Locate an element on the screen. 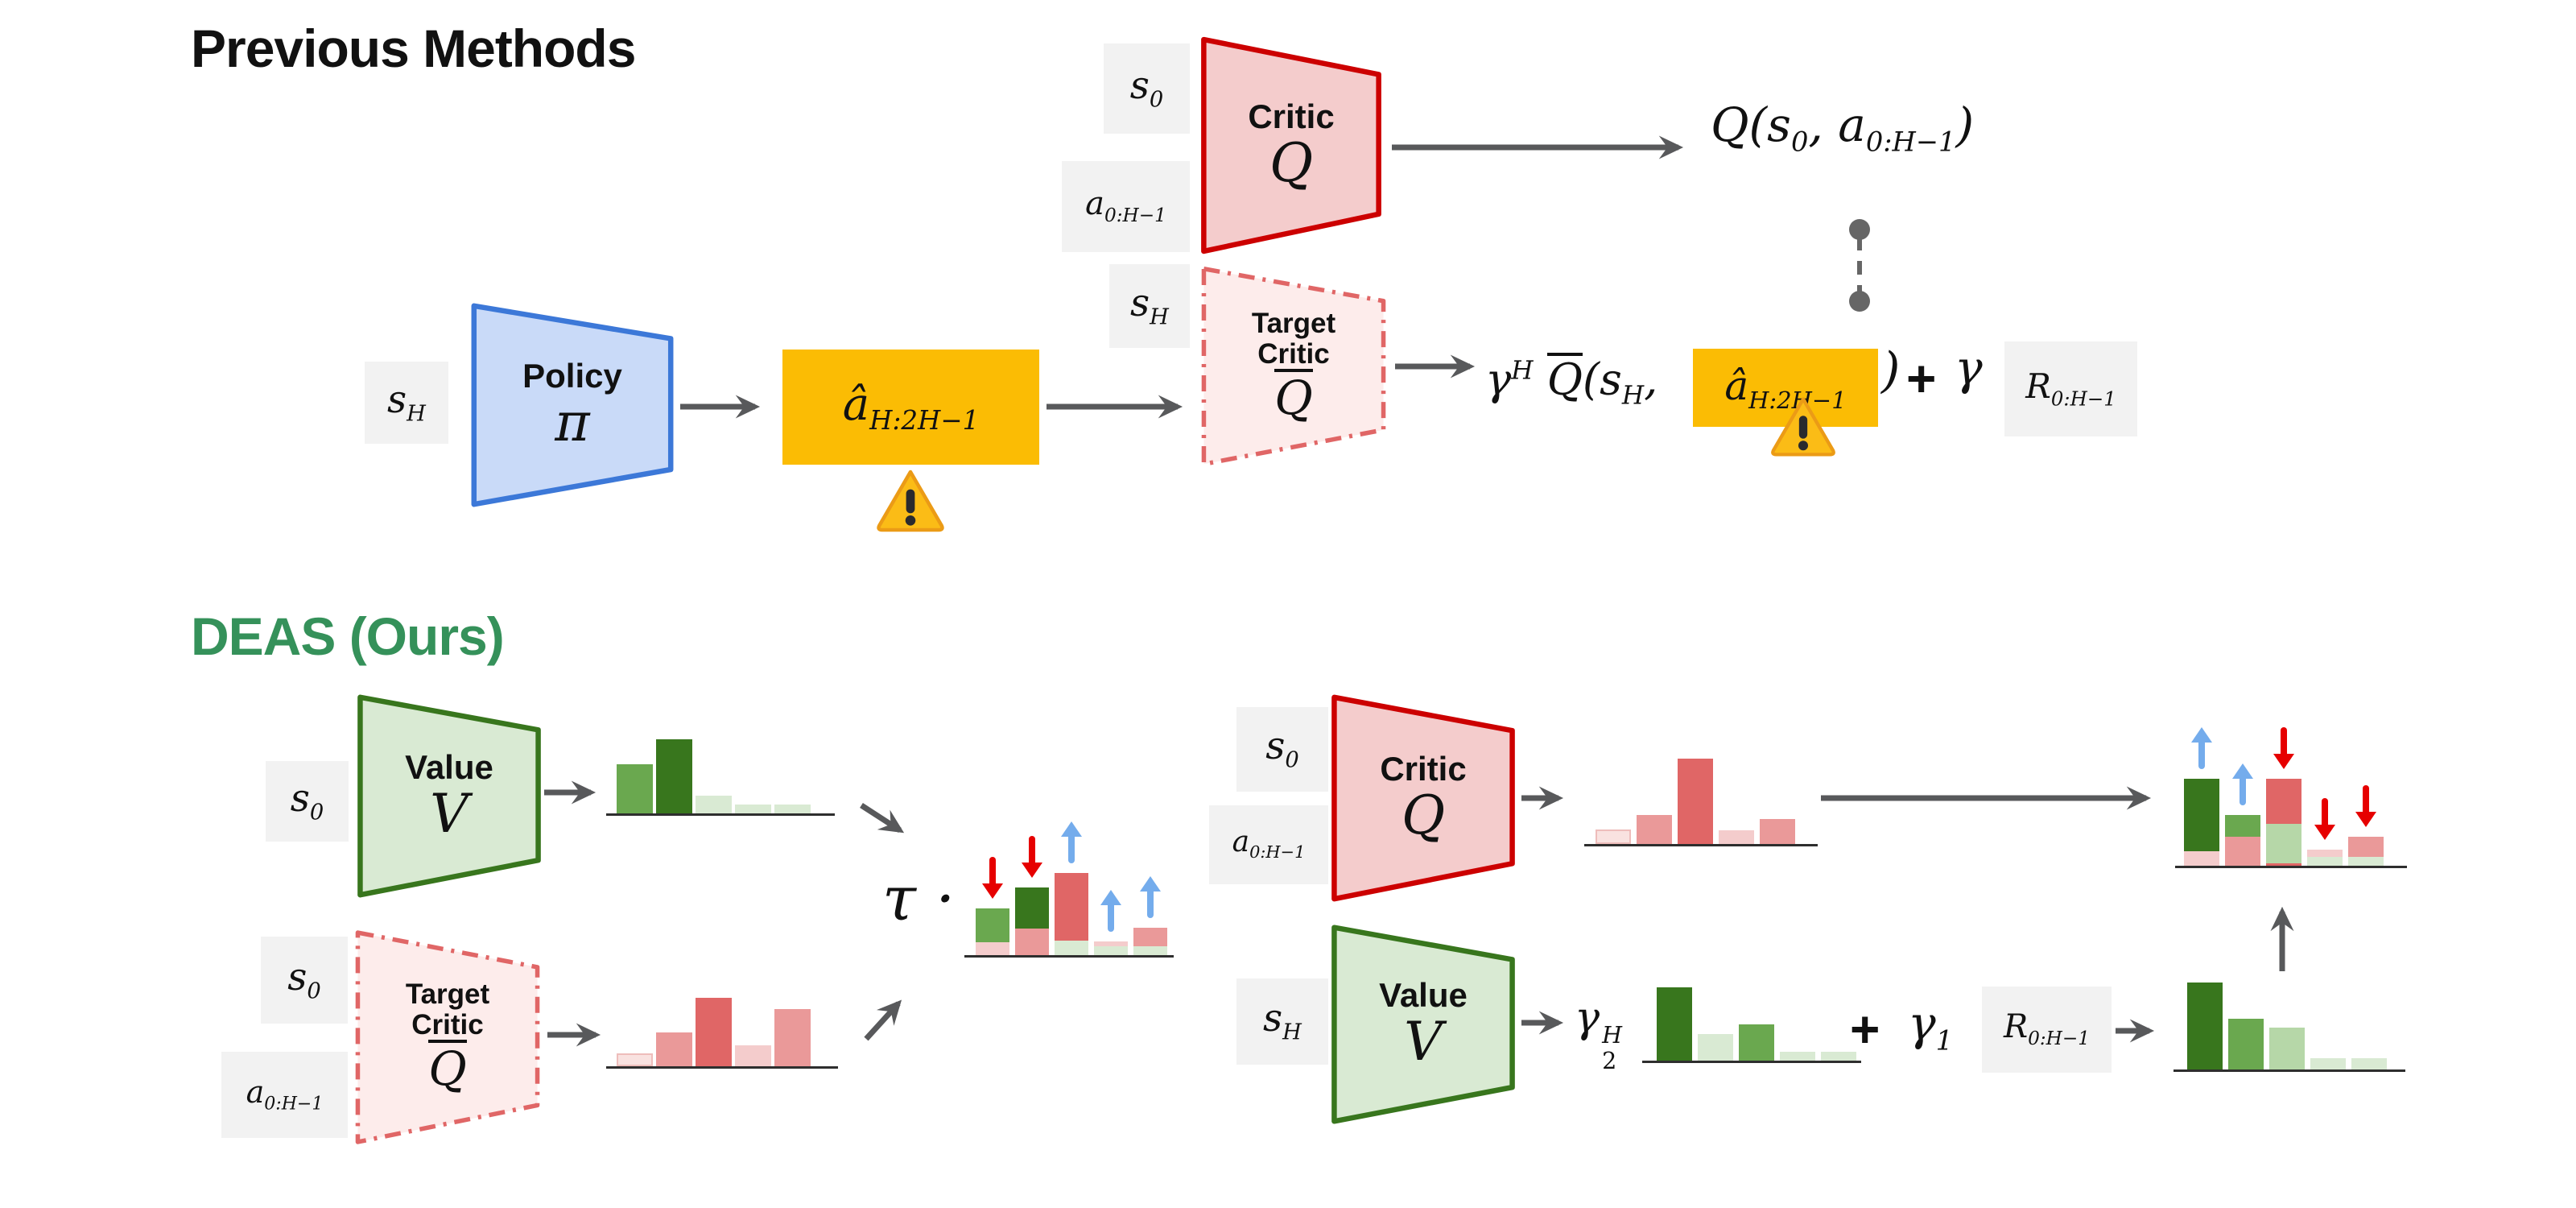  reward-box-top: R0:H−1 is located at coordinates (2070, 388).